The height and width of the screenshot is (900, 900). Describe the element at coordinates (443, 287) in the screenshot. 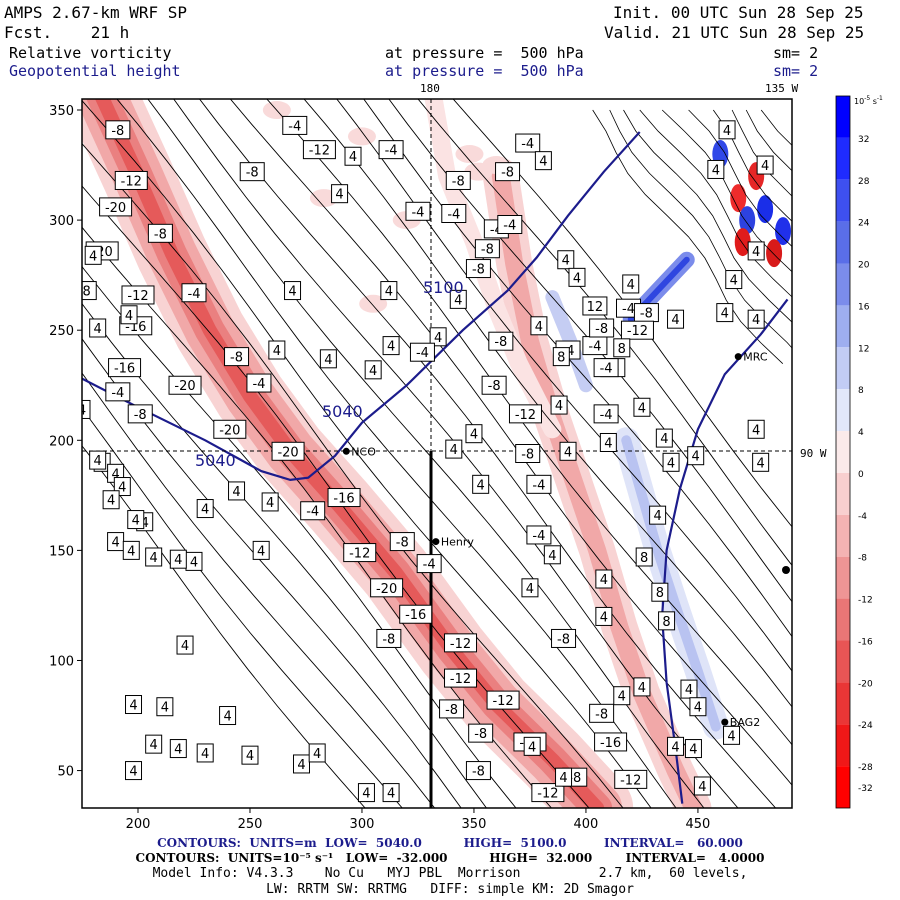

I see `height-label-5100: 5100` at that location.